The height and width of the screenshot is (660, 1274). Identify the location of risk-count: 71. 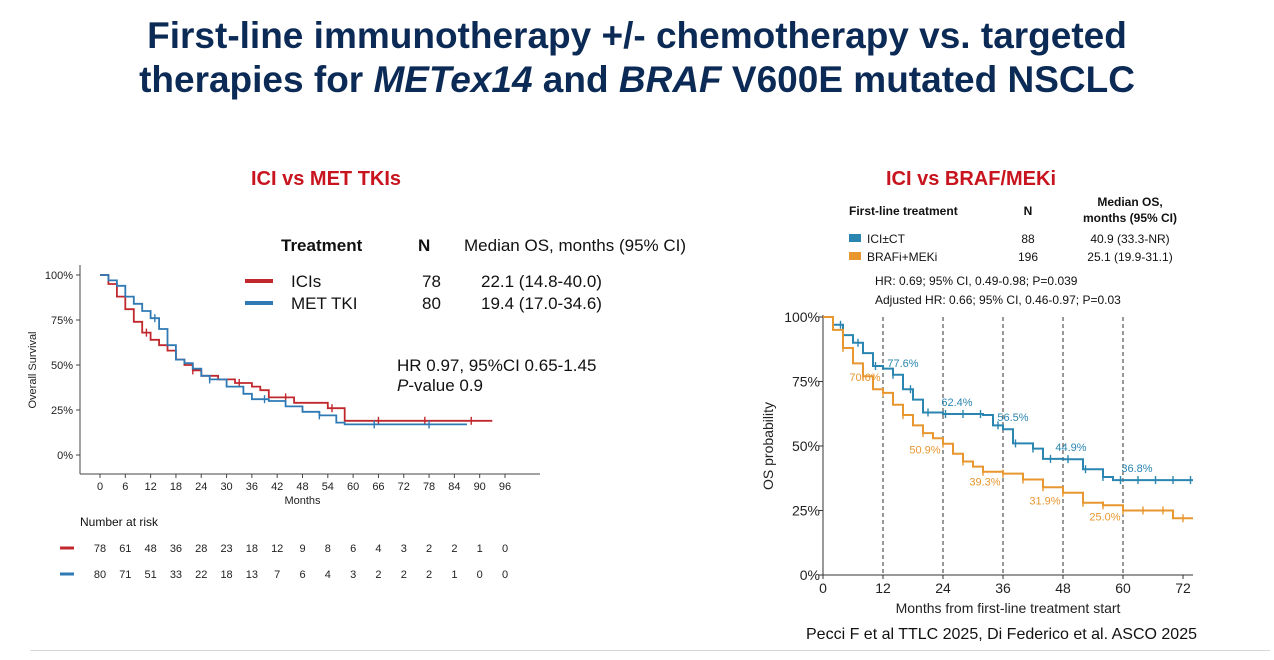
(125, 575).